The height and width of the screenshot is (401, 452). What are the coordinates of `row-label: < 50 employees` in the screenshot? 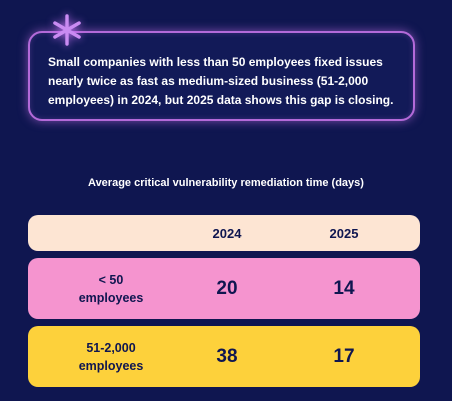 It's located at (111, 288).